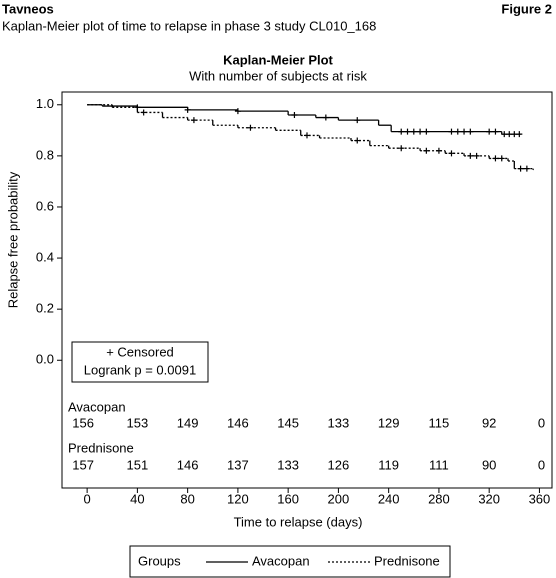  I want to click on x-tick-label: 120, so click(238, 498).